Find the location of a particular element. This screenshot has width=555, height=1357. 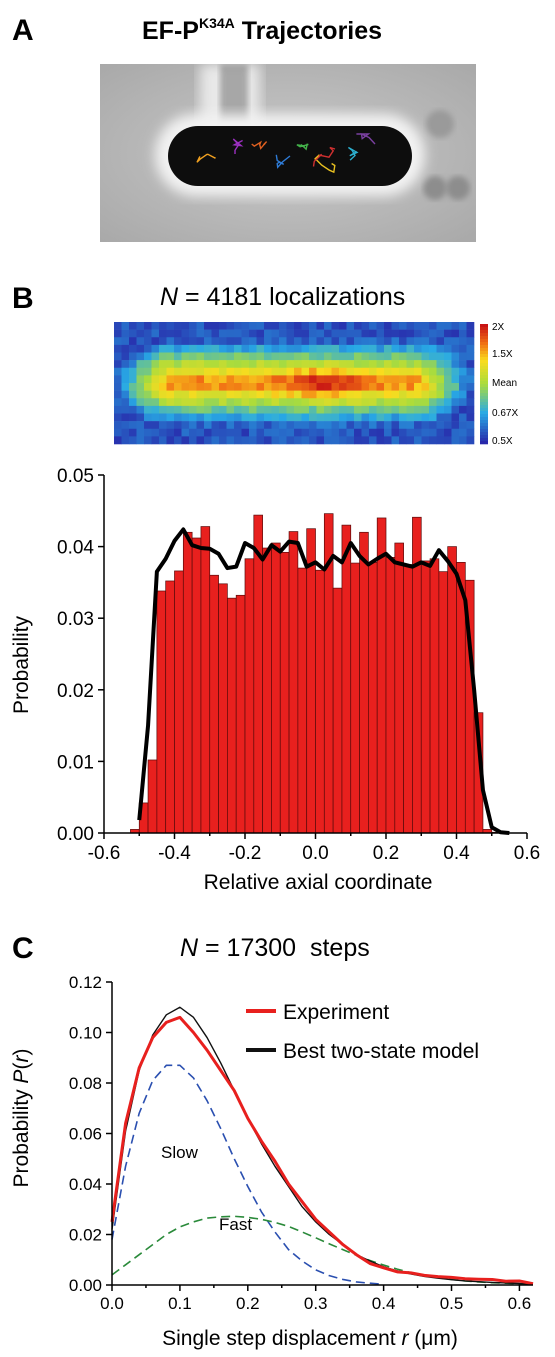

colorbar-label-mean: Mean is located at coordinates (504, 383).